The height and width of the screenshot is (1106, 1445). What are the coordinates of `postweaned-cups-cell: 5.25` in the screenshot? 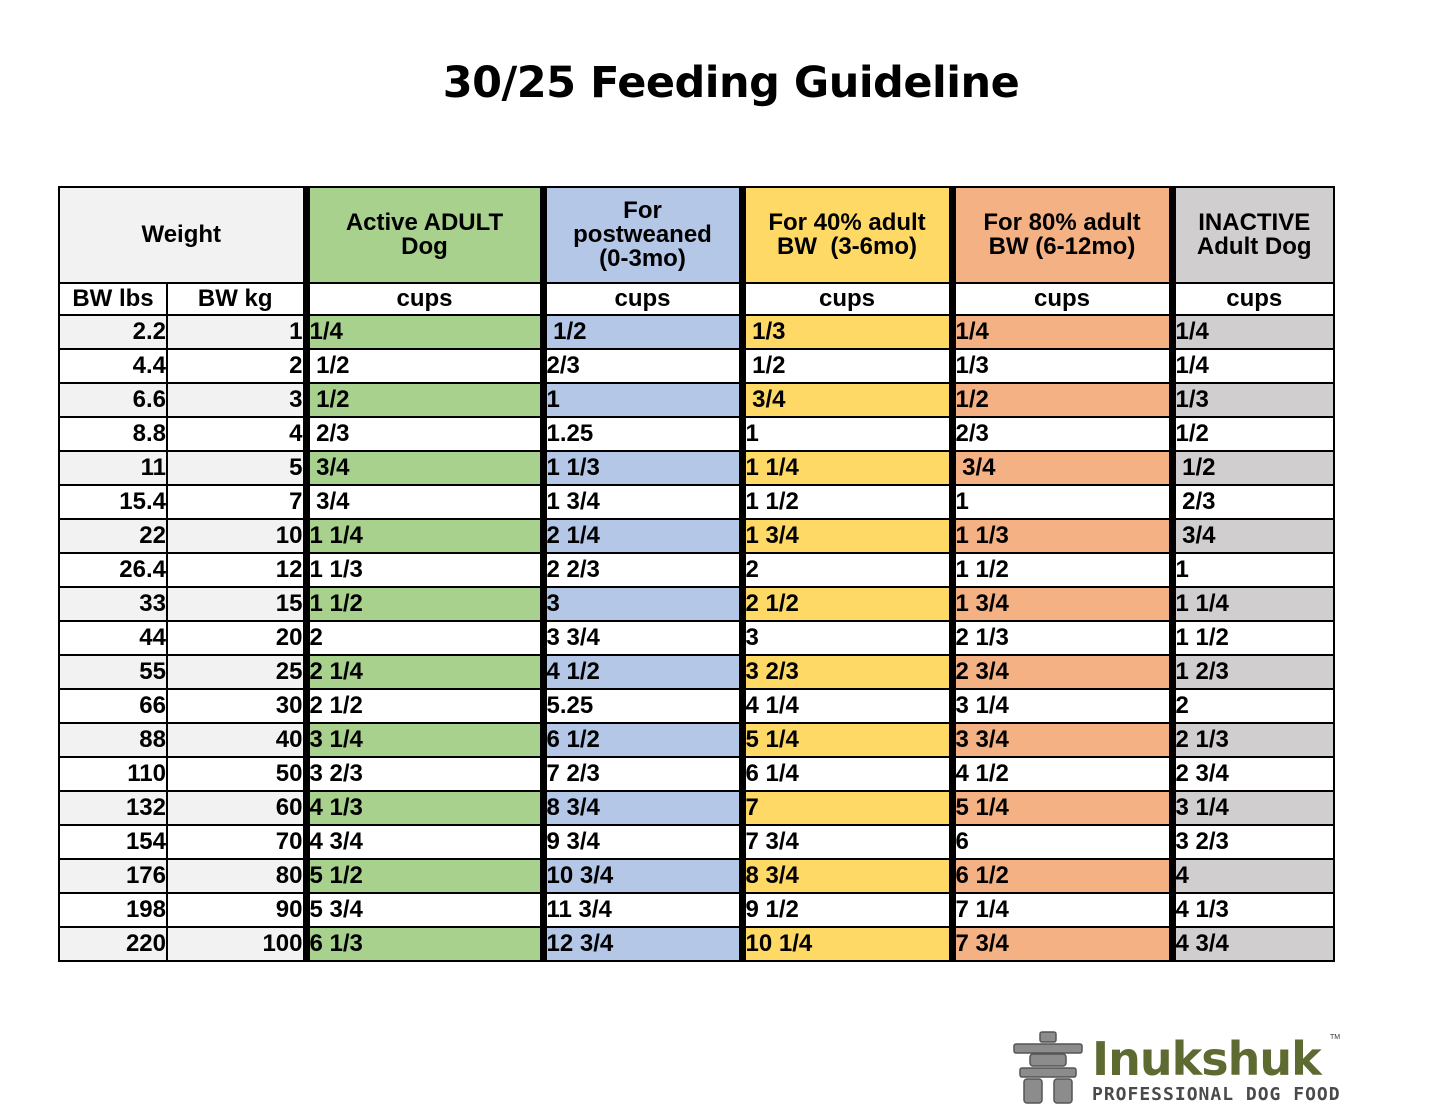 It's located at (641, 706).